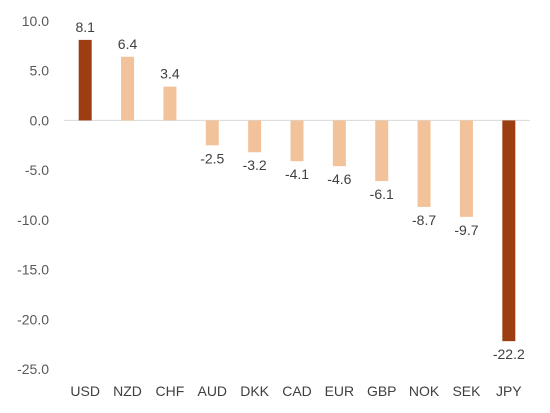  What do you see at coordinates (85, 80) in the screenshot?
I see `bar-usd` at bounding box center [85, 80].